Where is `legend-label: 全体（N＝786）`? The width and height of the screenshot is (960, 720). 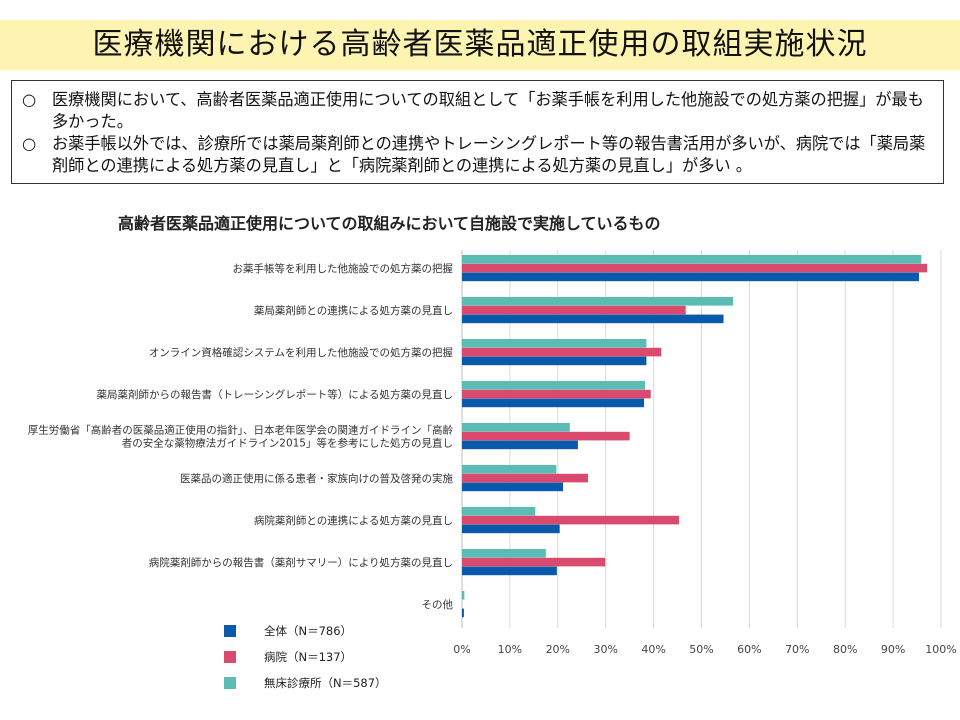
legend-label: 全体（N＝786） is located at coordinates (308, 631).